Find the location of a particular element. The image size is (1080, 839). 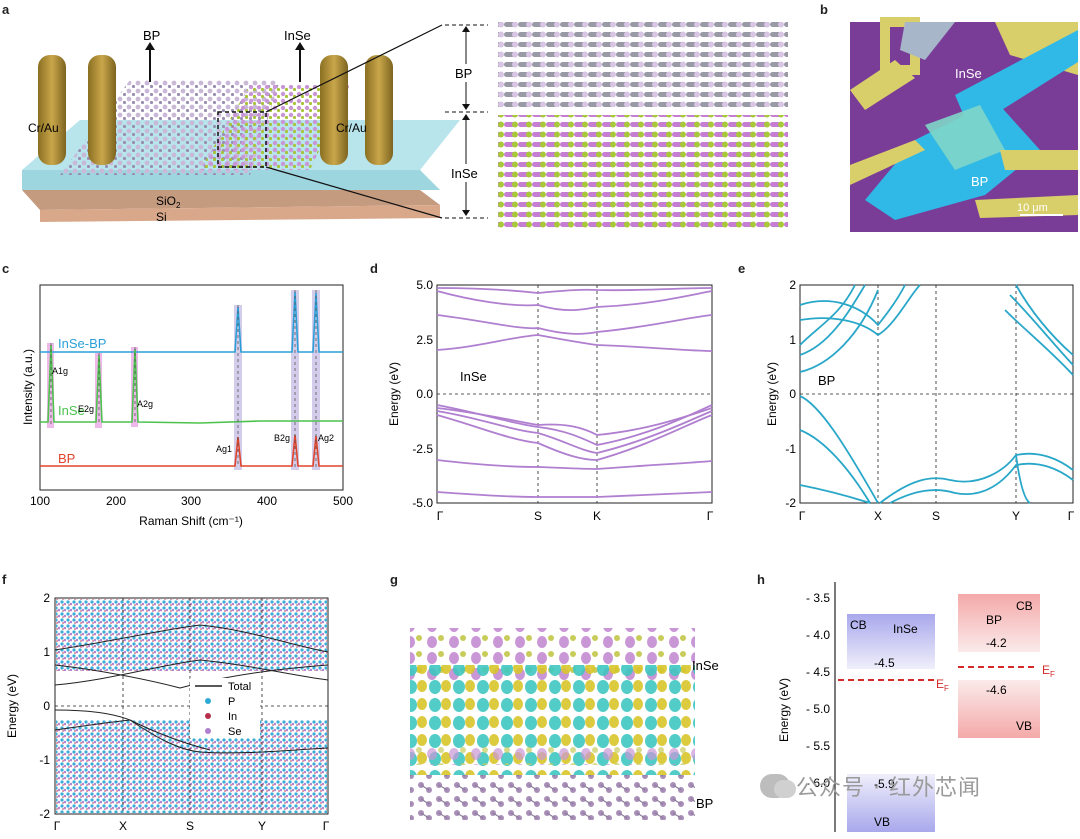

c-xtick-500: 500 is located at coordinates (343, 501).